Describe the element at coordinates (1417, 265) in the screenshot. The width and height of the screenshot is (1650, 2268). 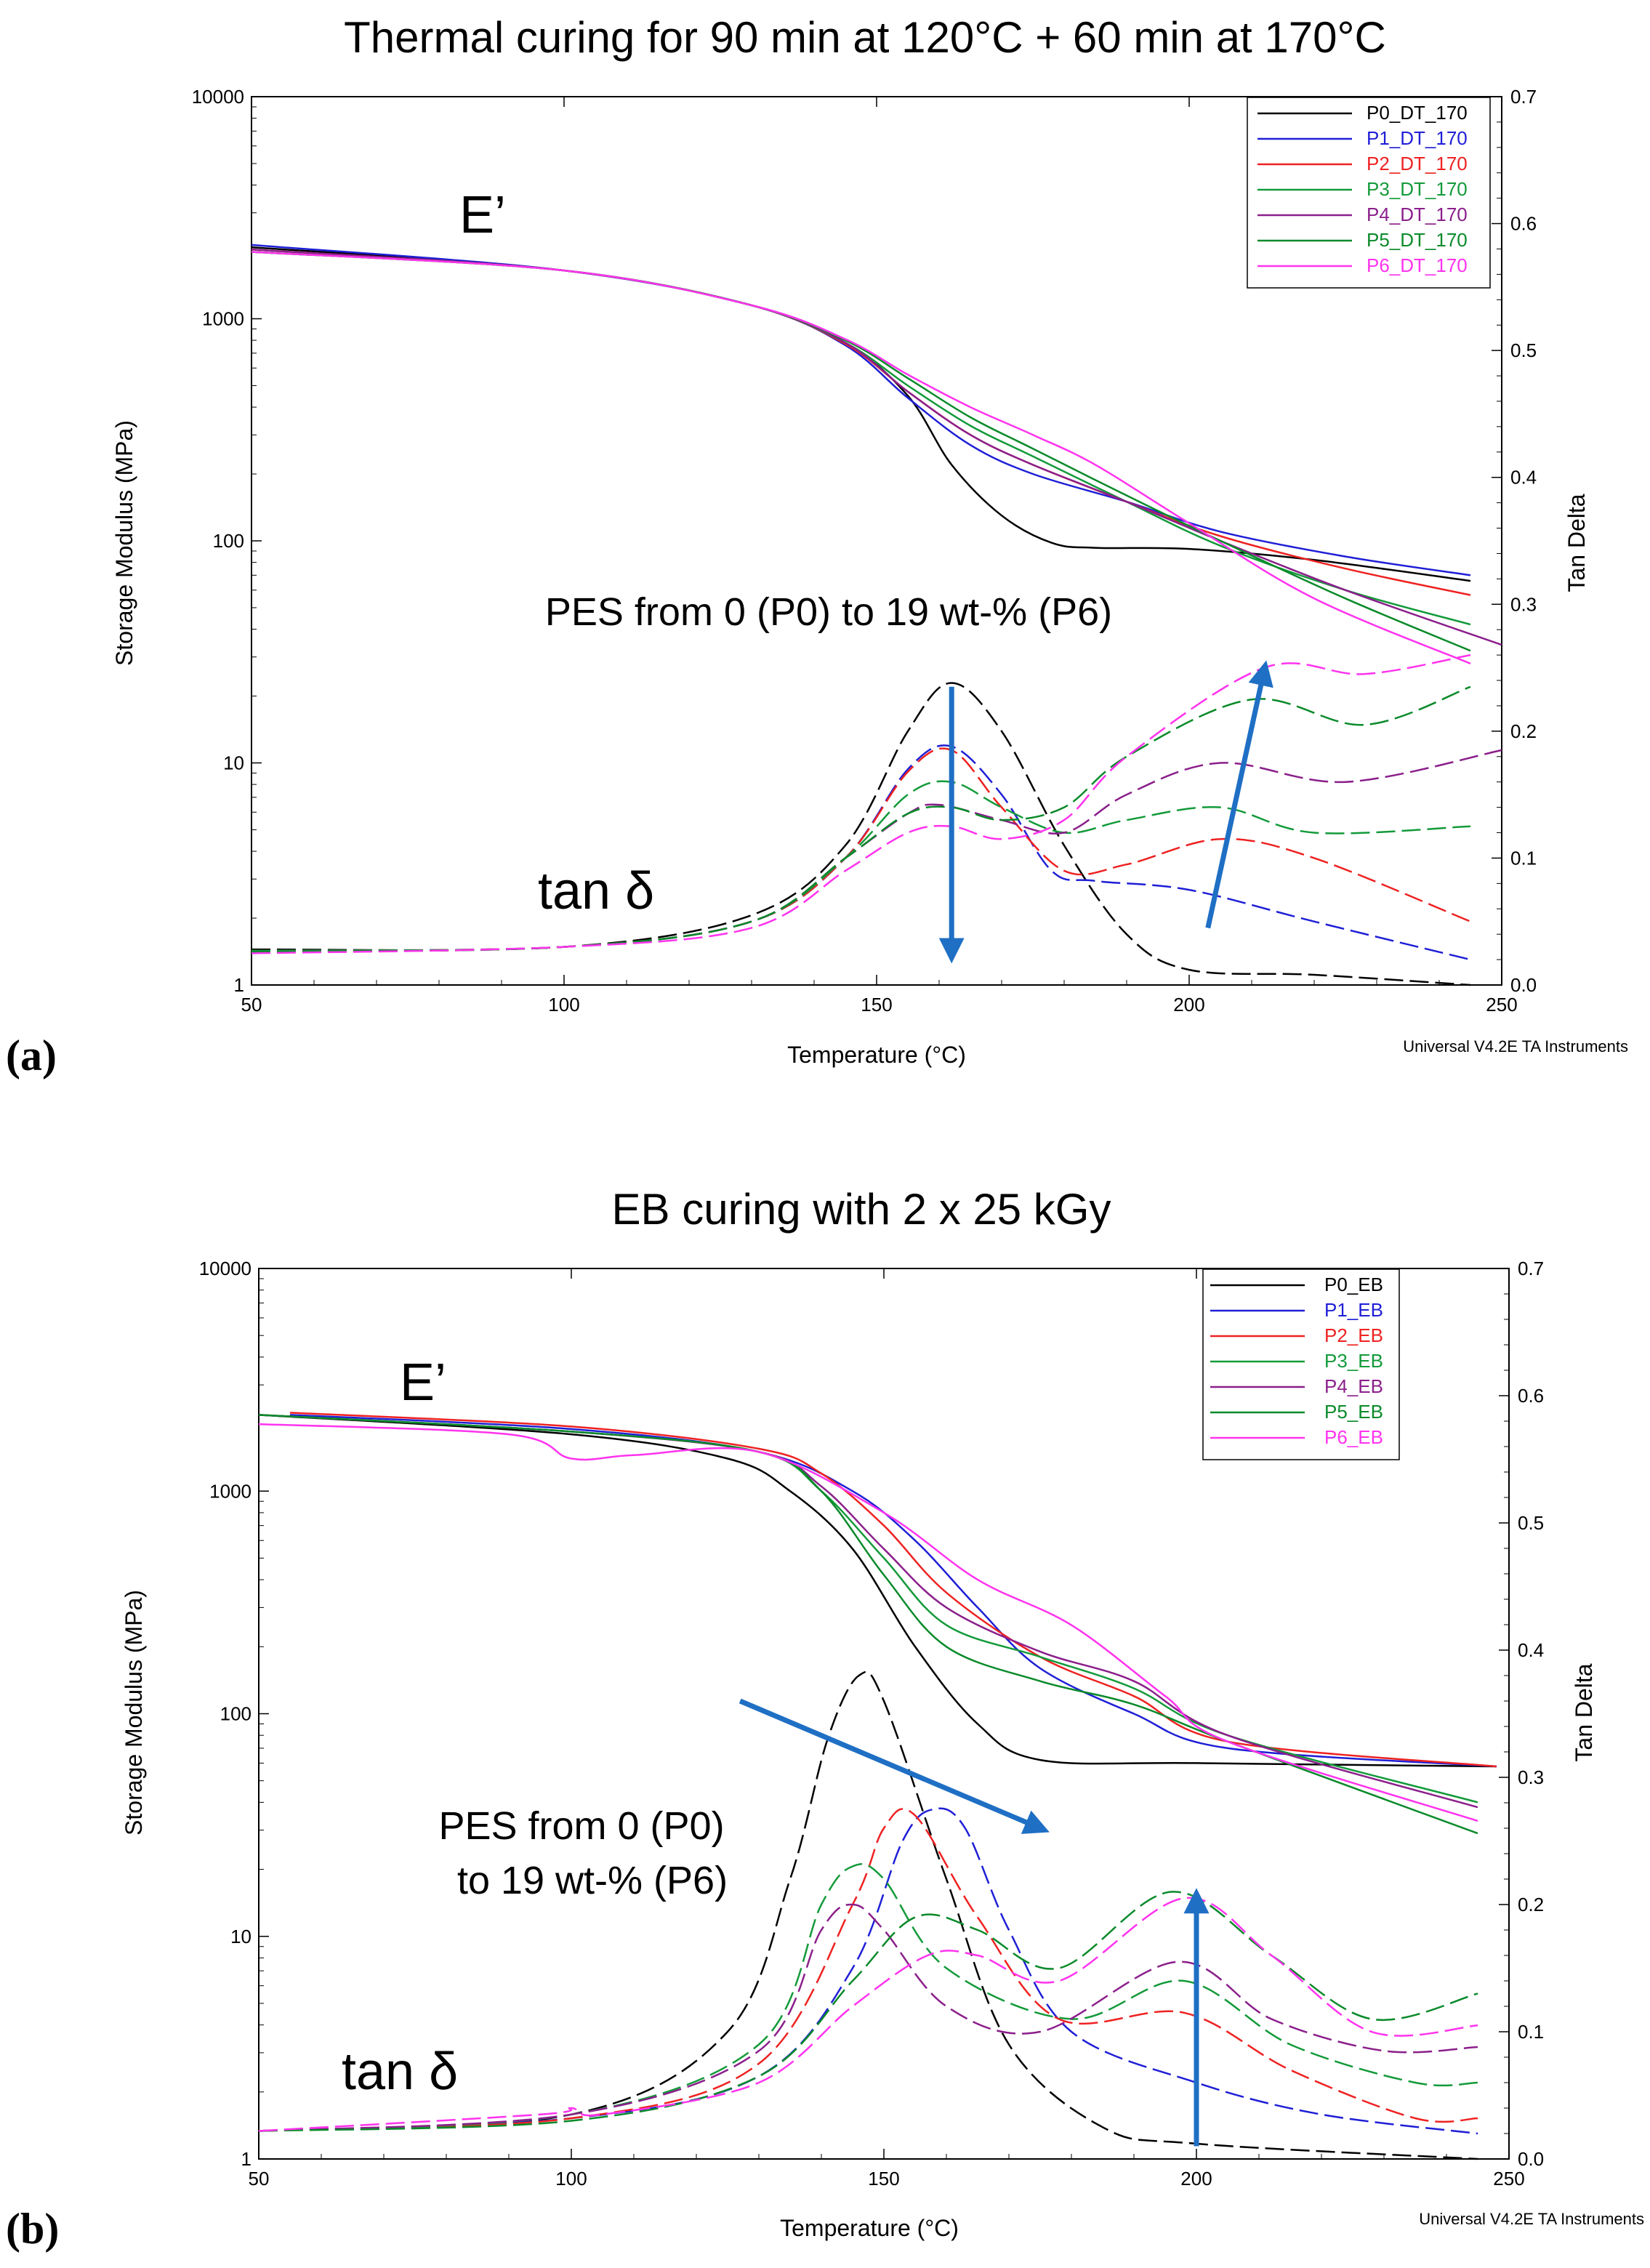
I see `legend-label-p6: P6_DT_170` at that location.